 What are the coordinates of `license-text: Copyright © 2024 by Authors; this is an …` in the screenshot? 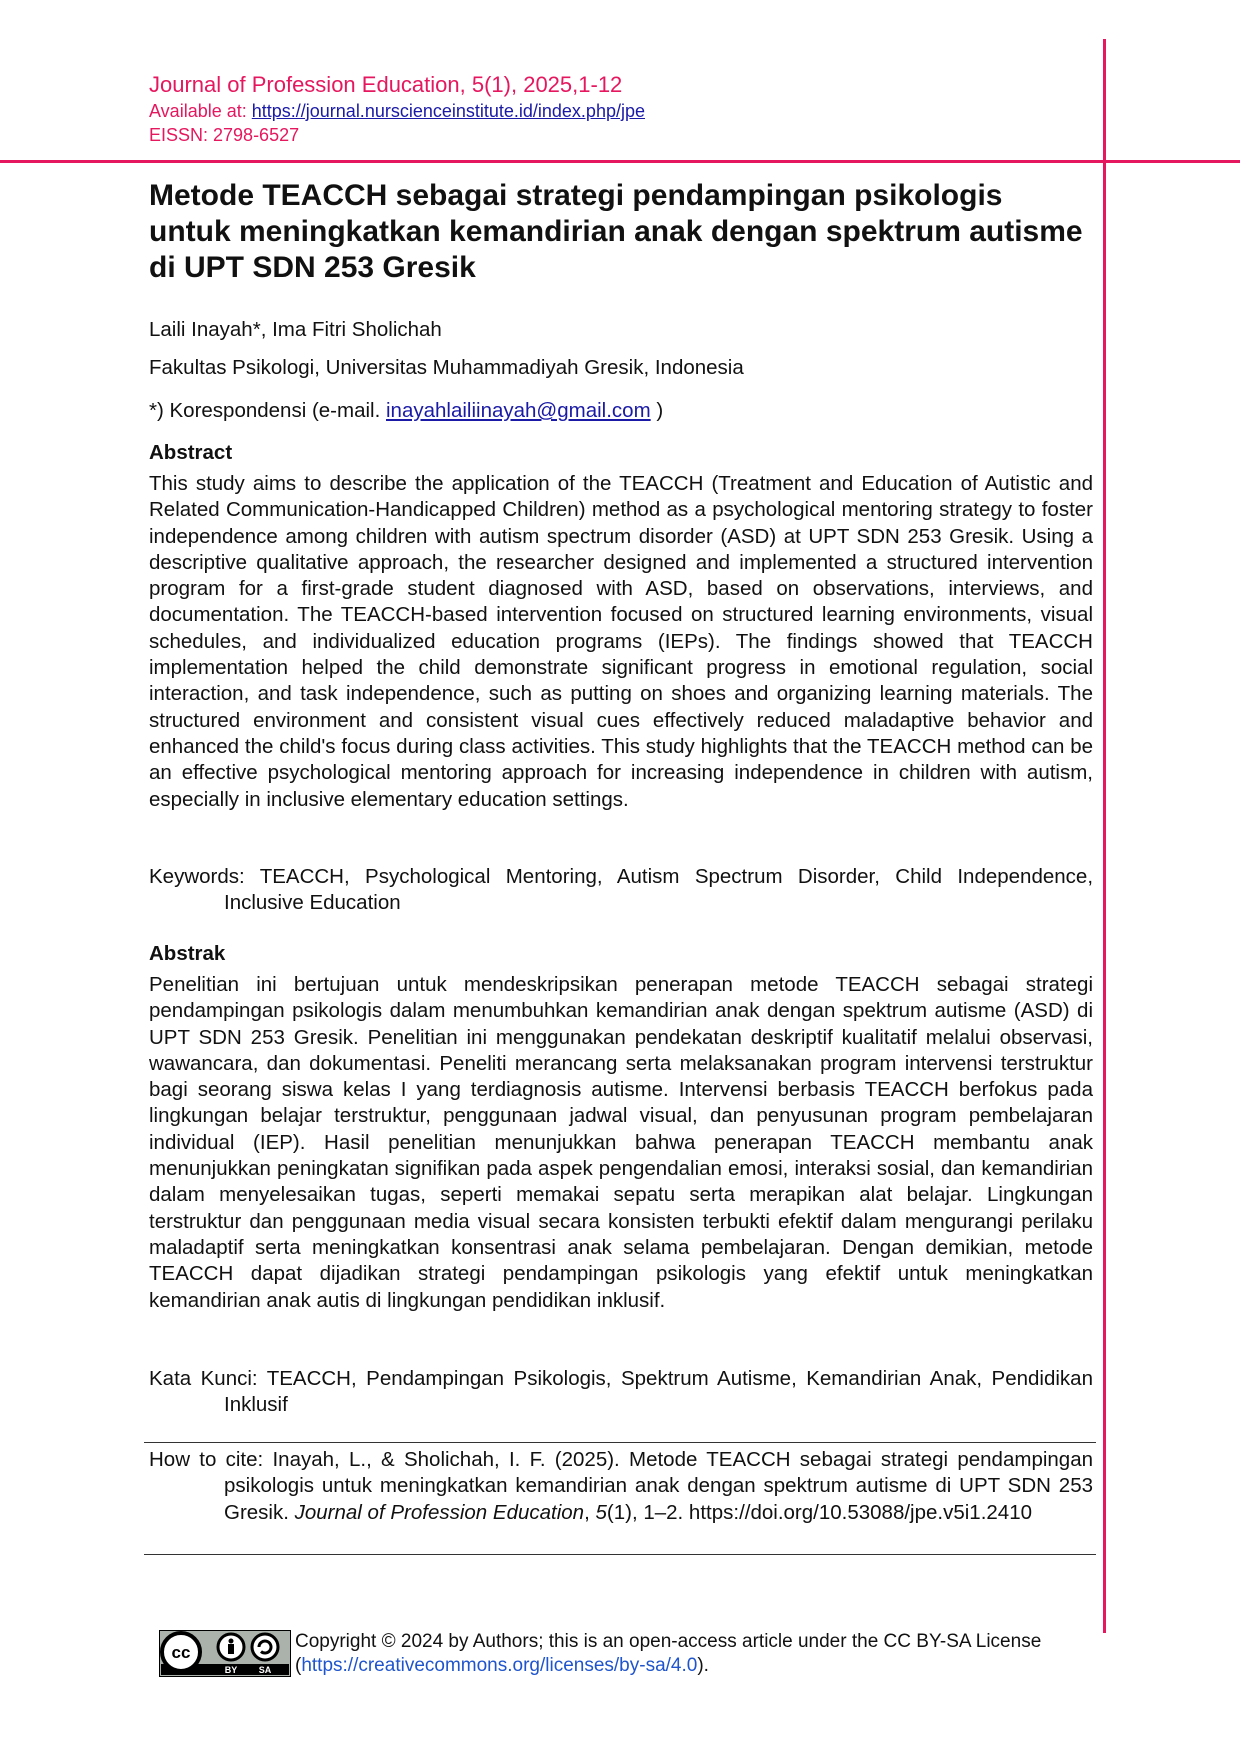 It's located at (668, 1653).